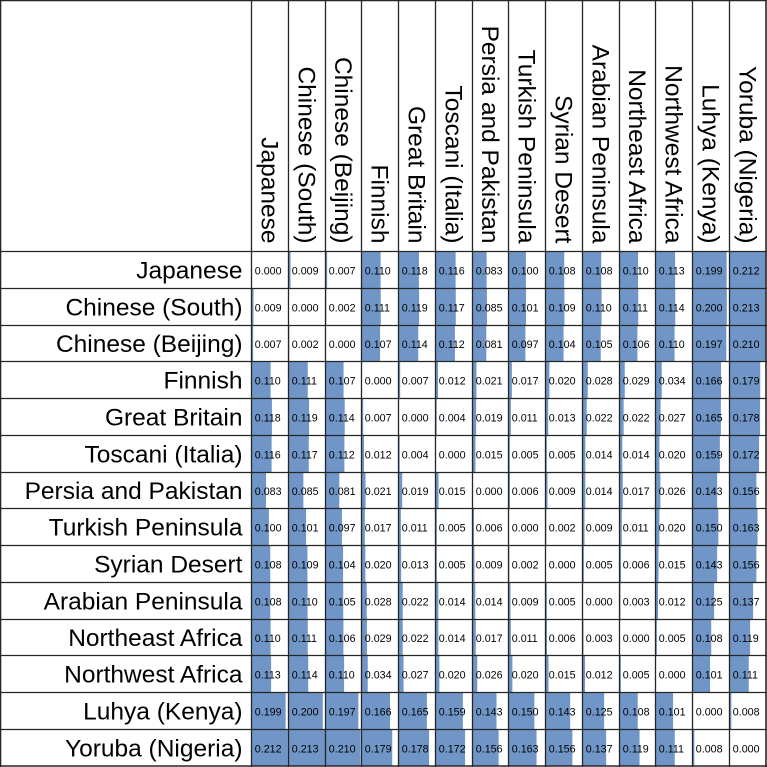  Describe the element at coordinates (415, 455) in the screenshot. I see `svg-text: 0.004` at that location.